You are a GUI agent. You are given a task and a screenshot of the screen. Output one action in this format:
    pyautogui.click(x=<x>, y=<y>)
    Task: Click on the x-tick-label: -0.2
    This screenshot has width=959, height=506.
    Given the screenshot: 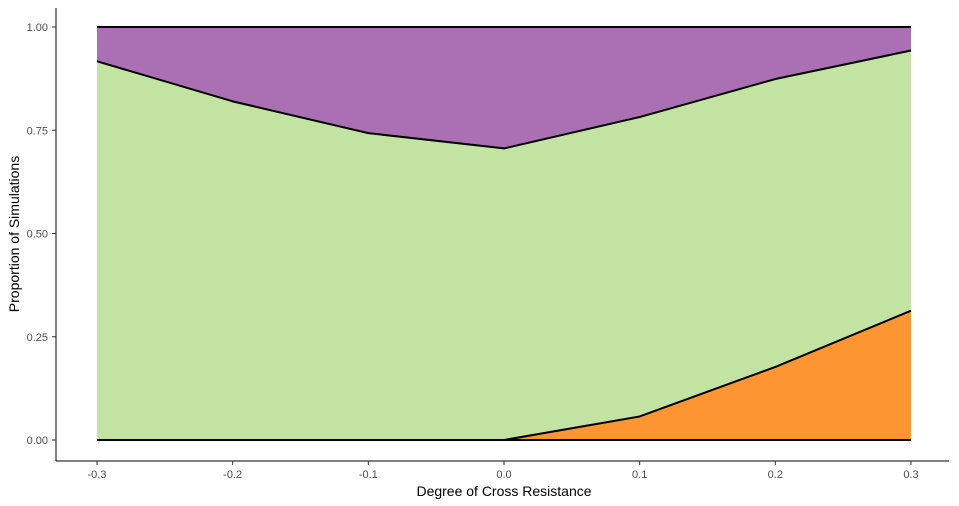 What is the action you would take?
    pyautogui.click(x=232, y=475)
    